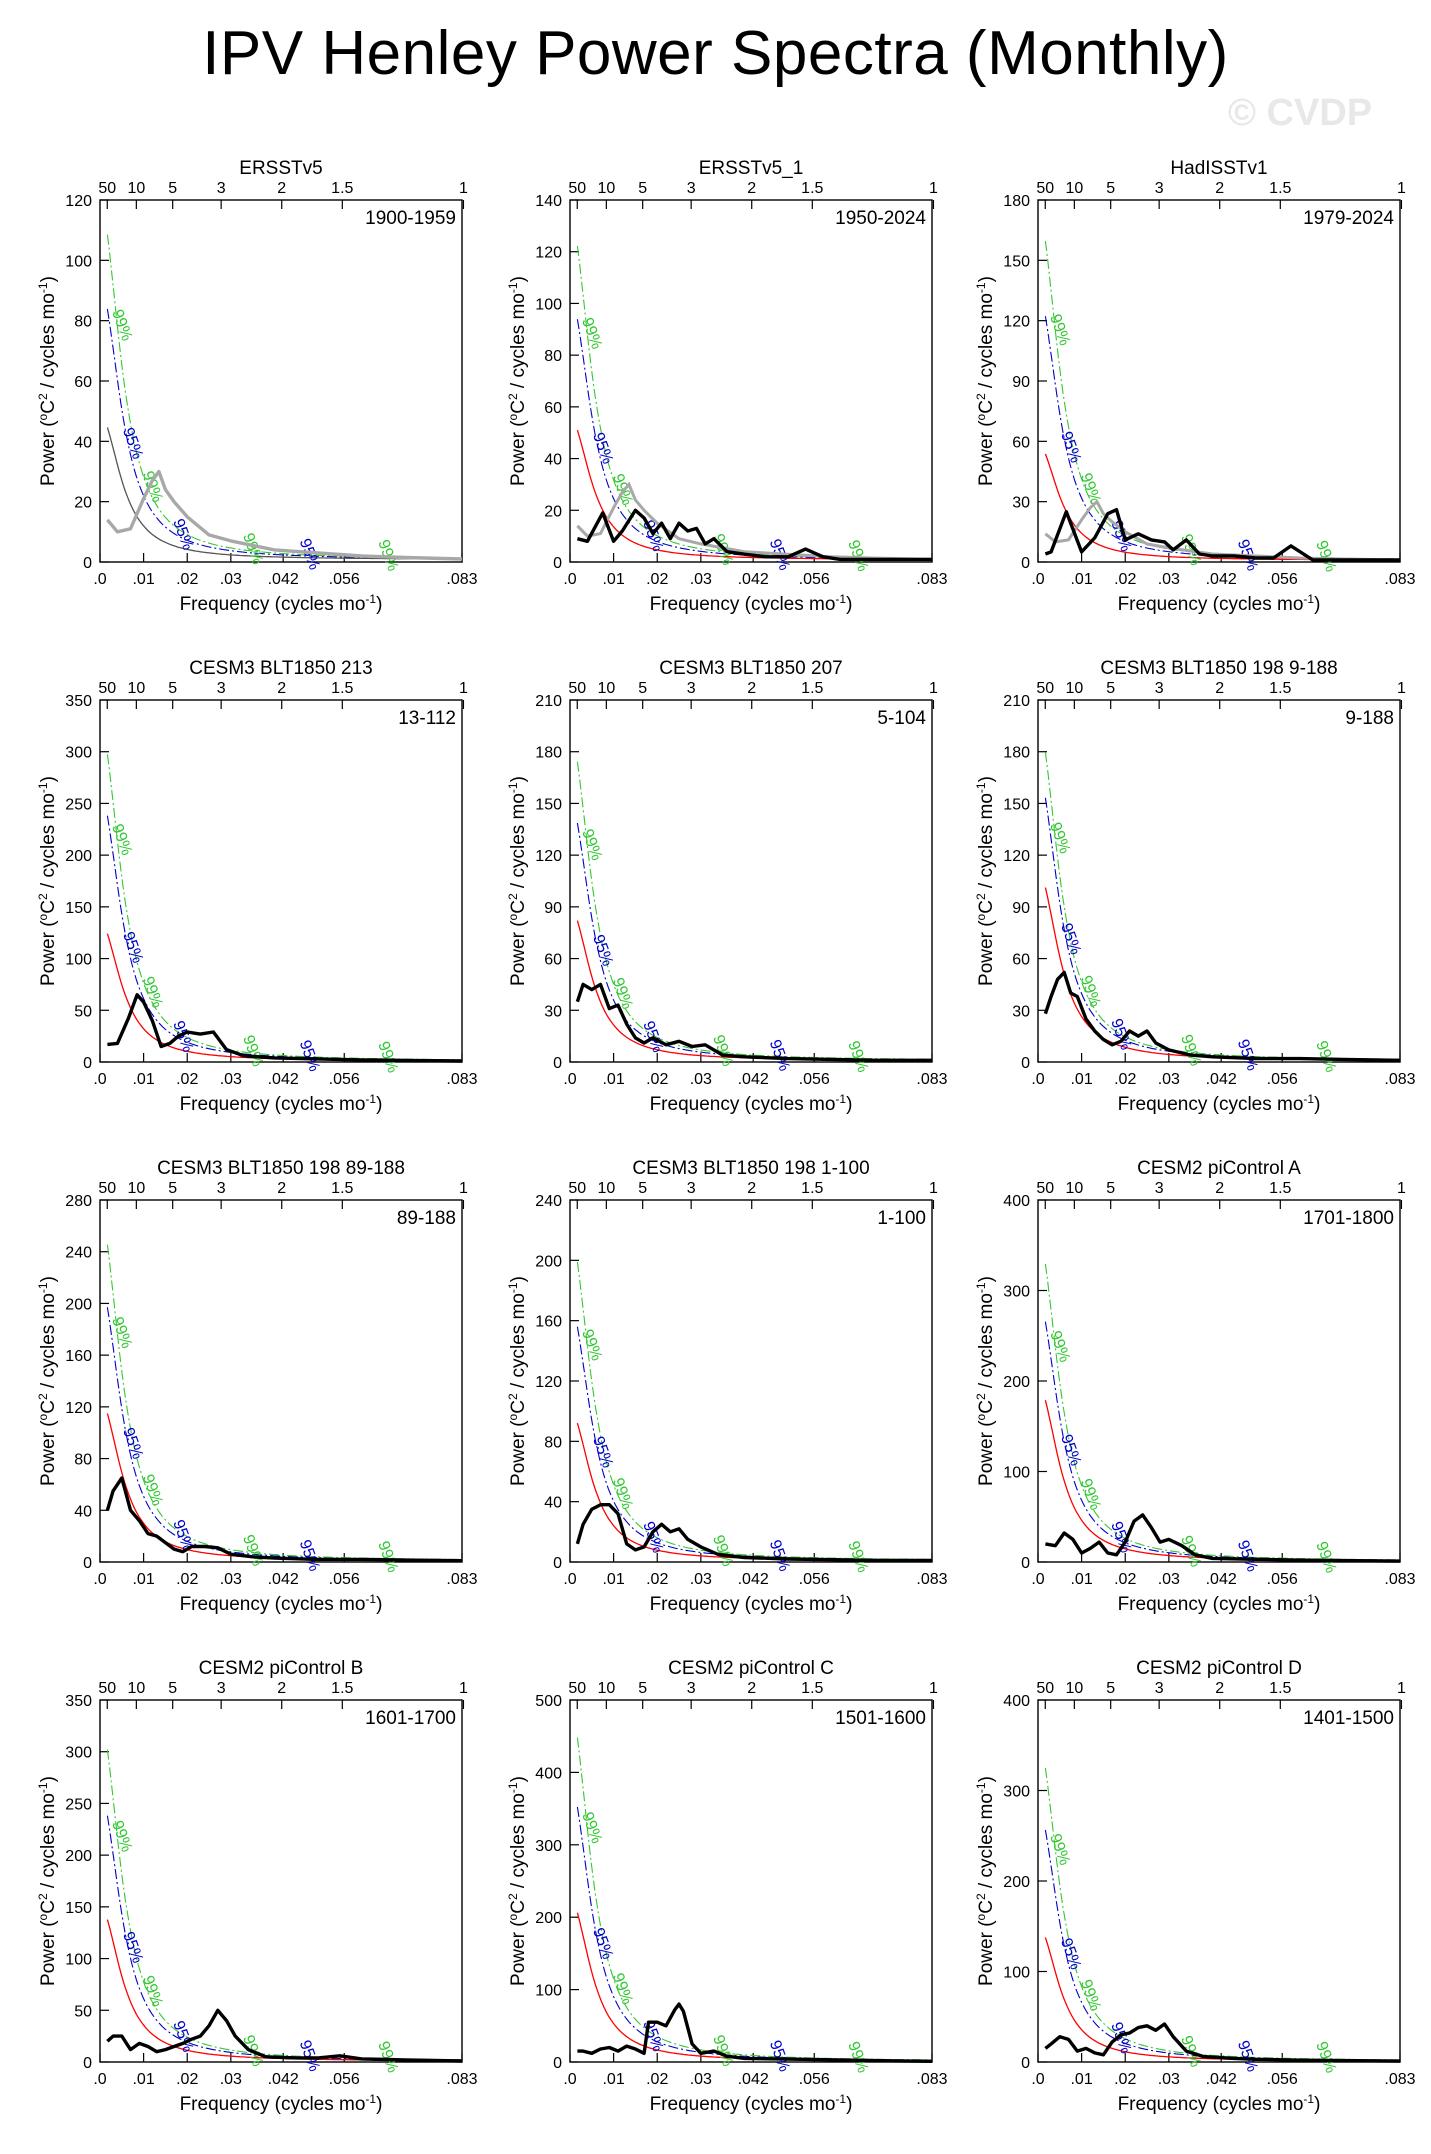  Describe the element at coordinates (880, 1718) in the screenshot. I see `period-label: 1501-1600` at that location.